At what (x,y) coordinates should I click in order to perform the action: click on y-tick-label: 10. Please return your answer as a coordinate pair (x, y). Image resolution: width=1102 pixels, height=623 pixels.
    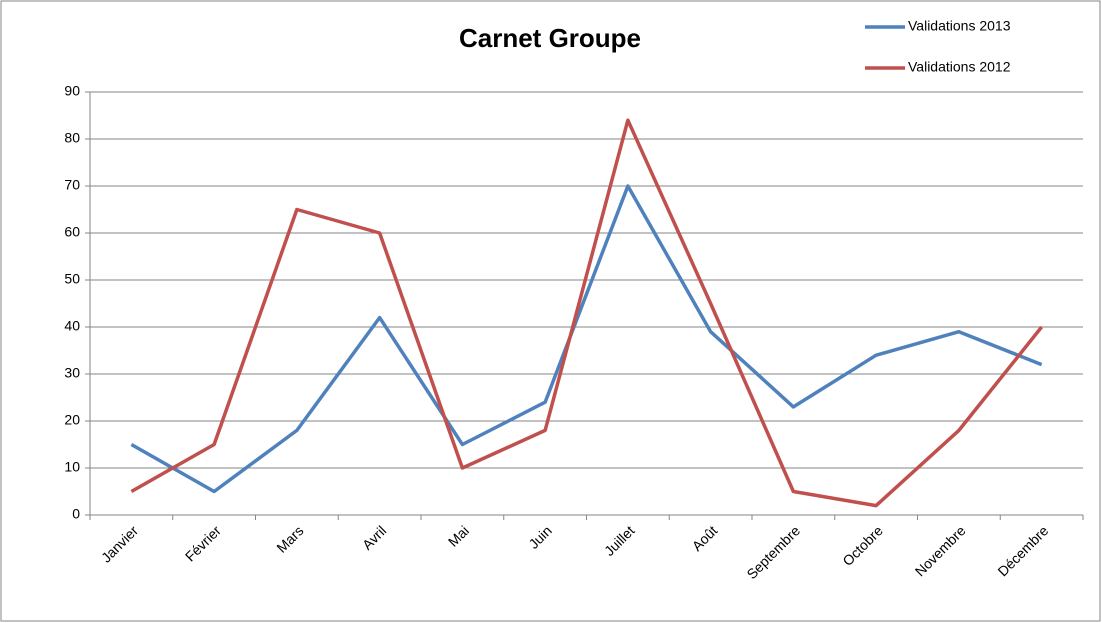
    Looking at the image, I should click on (72, 467).